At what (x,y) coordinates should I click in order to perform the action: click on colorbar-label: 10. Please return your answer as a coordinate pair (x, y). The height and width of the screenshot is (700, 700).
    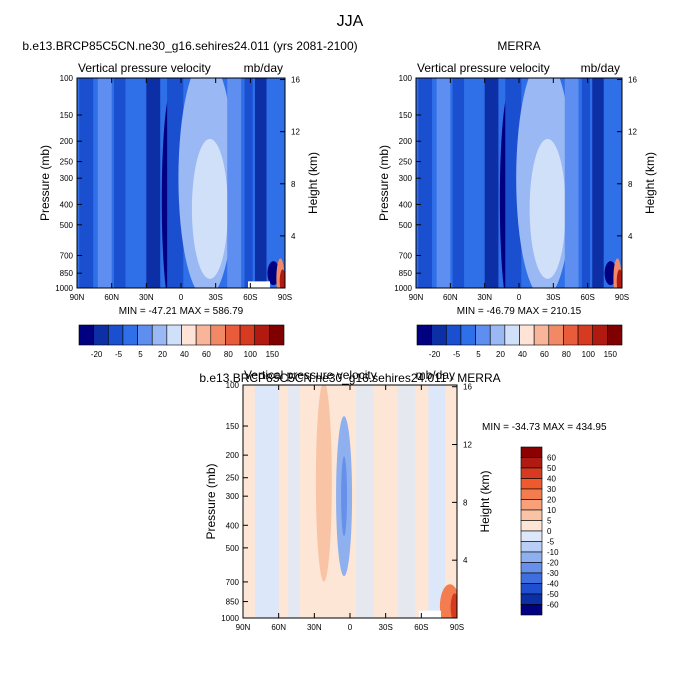
    Looking at the image, I should click on (551, 510).